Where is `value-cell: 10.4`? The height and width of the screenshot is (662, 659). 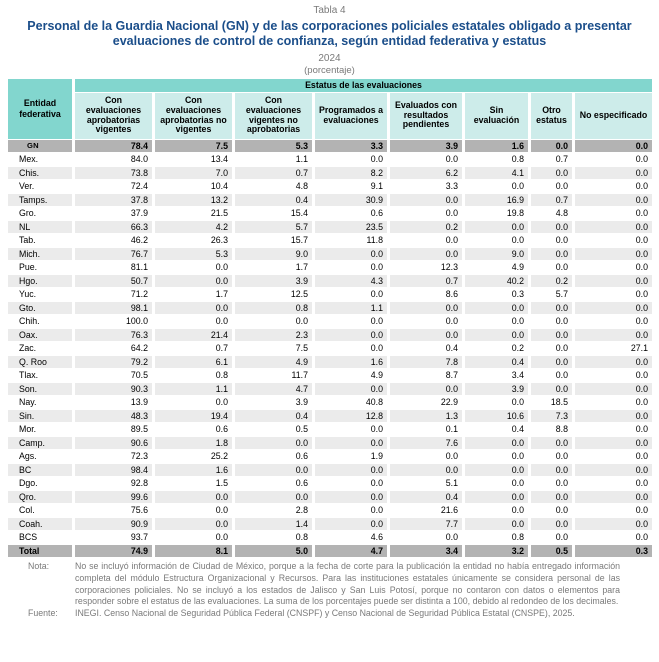
value-cell: 10.4 is located at coordinates (219, 186).